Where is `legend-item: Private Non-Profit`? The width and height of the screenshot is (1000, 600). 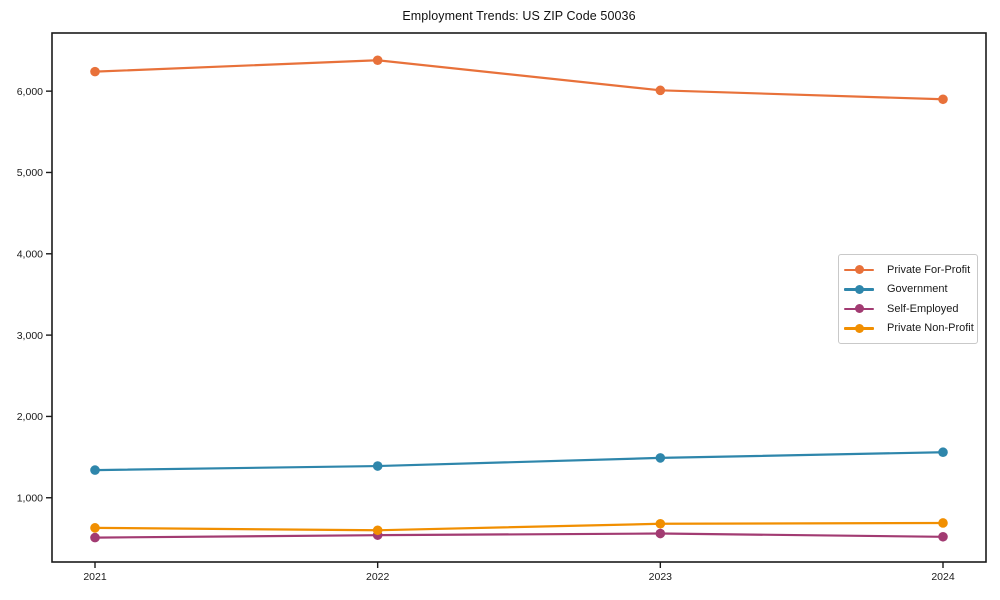
legend-item: Private Non-Profit is located at coordinates (909, 329).